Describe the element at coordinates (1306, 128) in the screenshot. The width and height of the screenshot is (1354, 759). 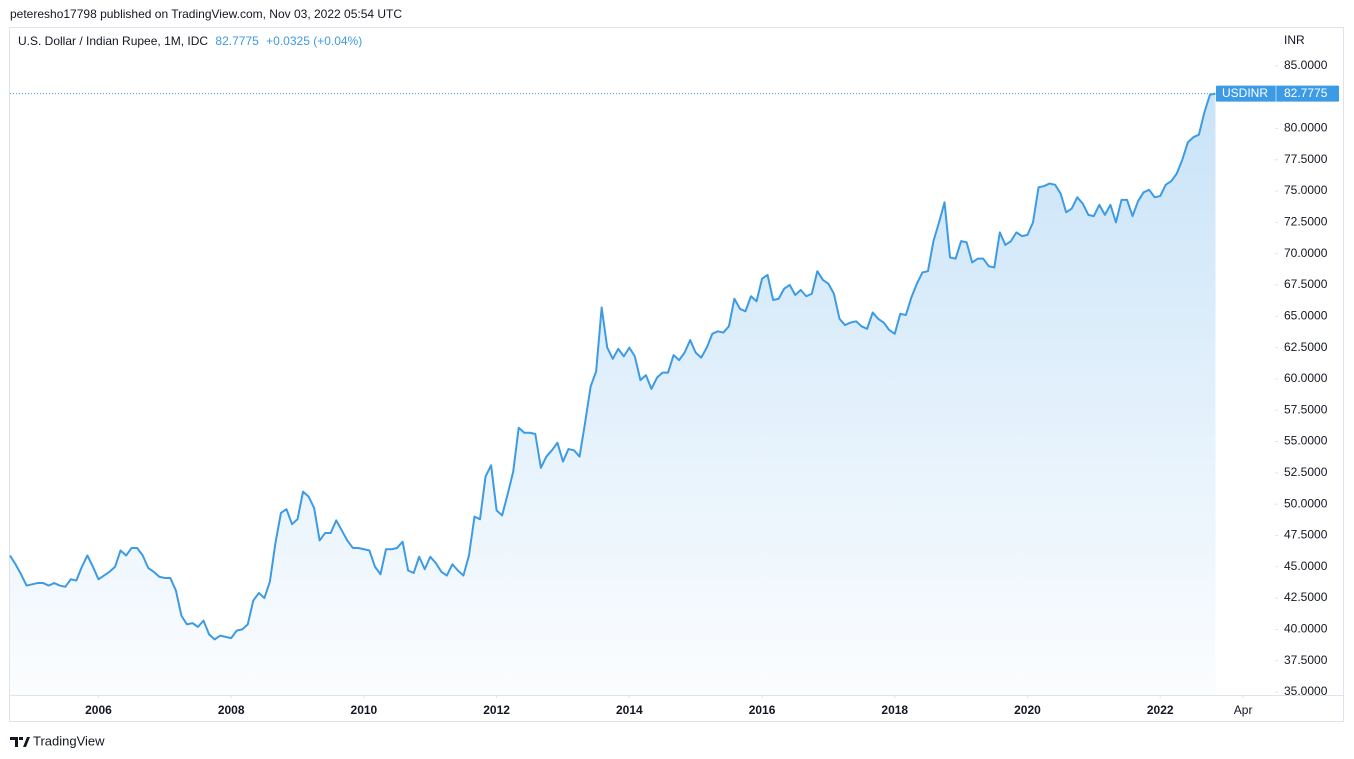
I see `y-tick-label: 80.0000` at that location.